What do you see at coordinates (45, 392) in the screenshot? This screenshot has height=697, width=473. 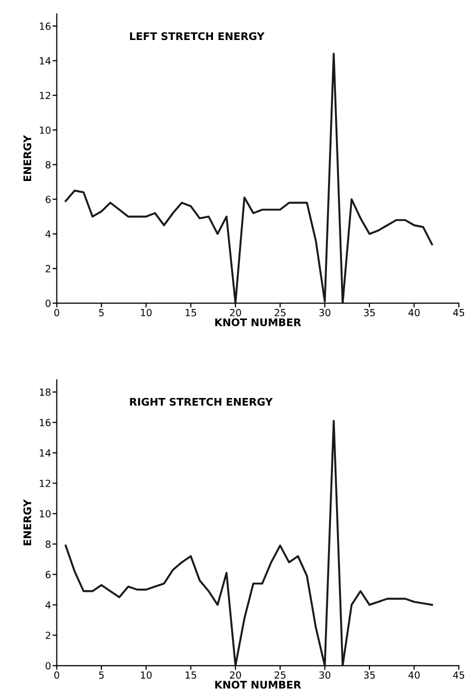 I see `y-tick-label: 18` at bounding box center [45, 392].